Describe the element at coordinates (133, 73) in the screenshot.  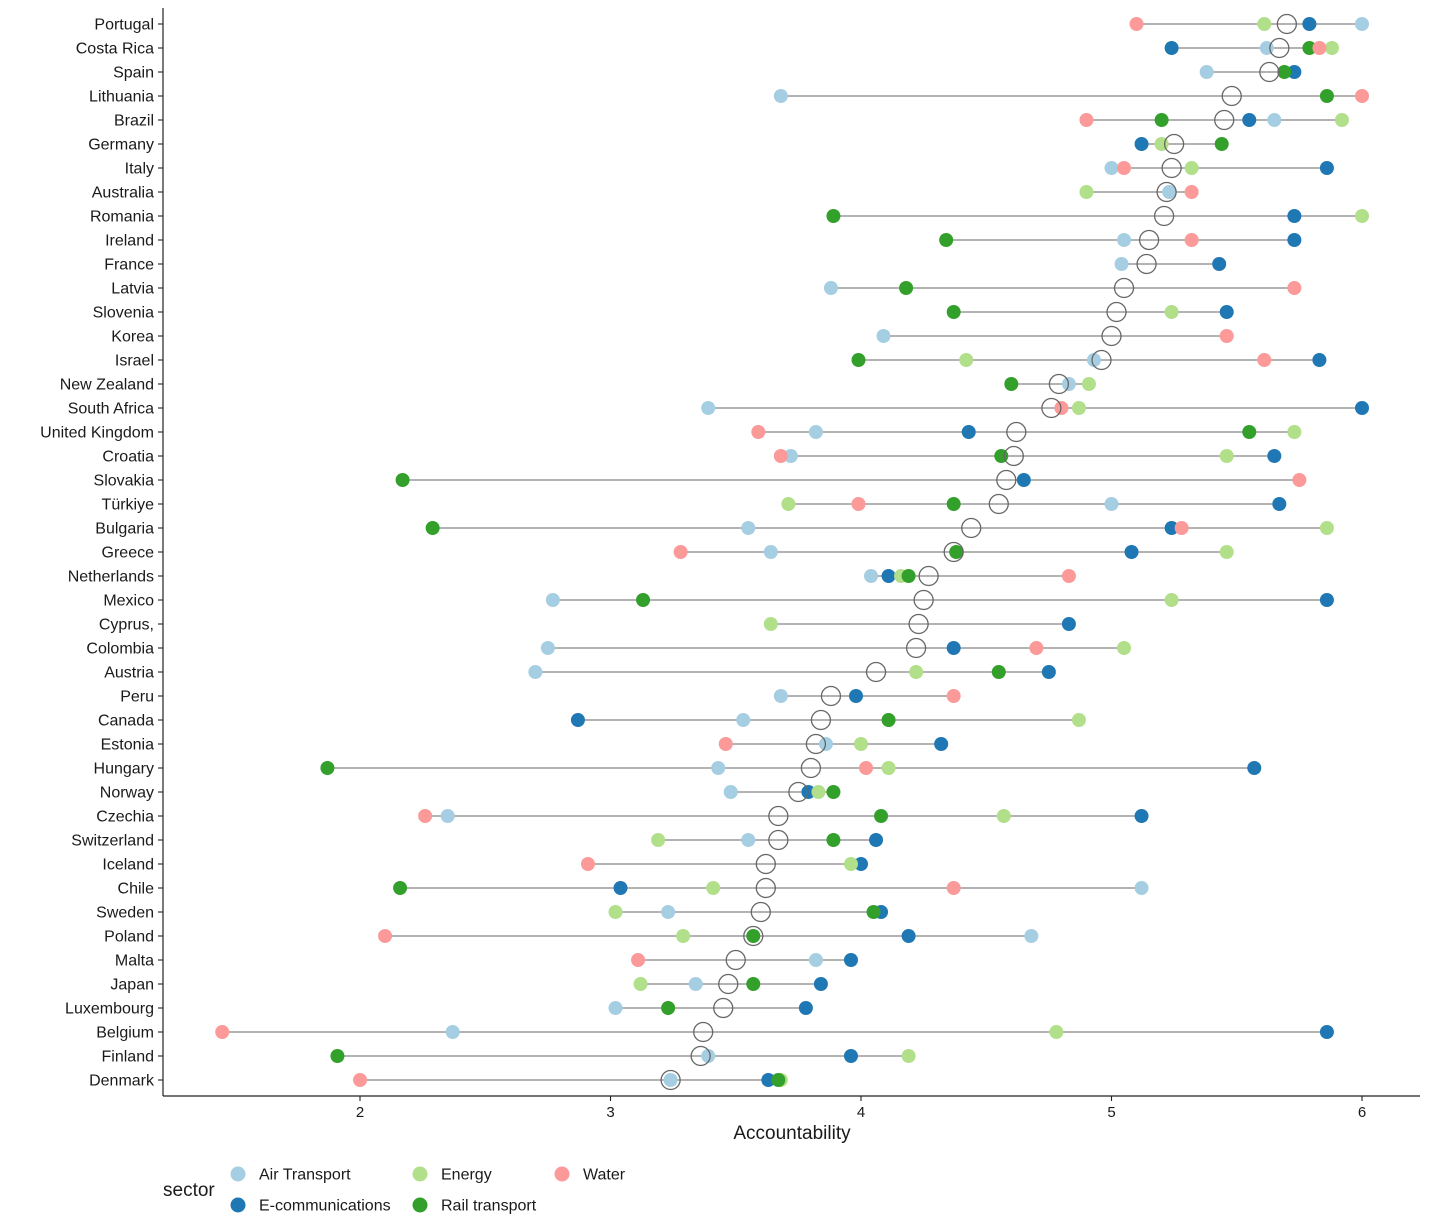
I see `country-label: Spain` at that location.